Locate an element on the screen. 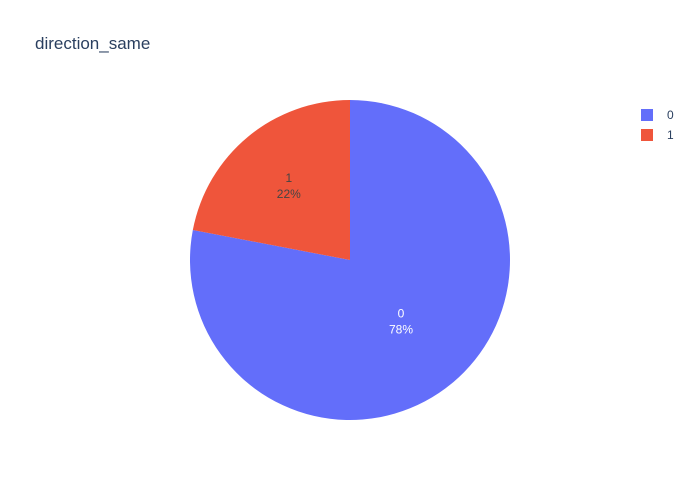 The image size is (700, 500). legend-label-0: 0 is located at coordinates (670, 115).